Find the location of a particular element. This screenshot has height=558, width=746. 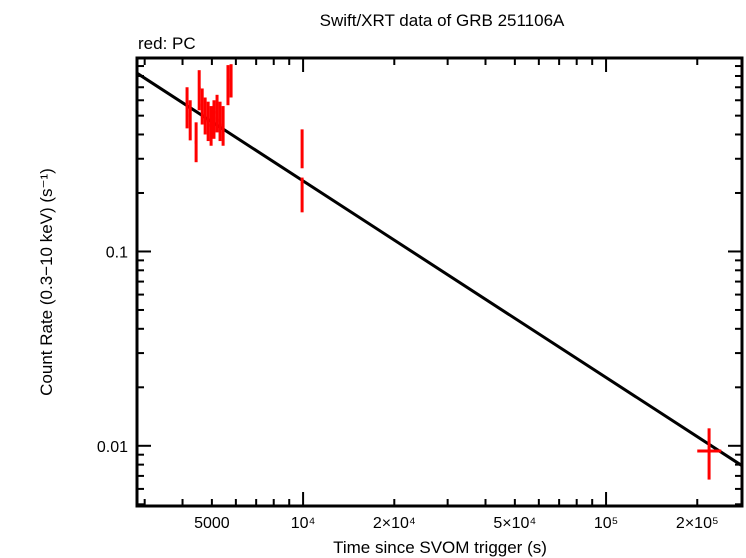

y-tick-label: 0.01 is located at coordinates (112, 447).